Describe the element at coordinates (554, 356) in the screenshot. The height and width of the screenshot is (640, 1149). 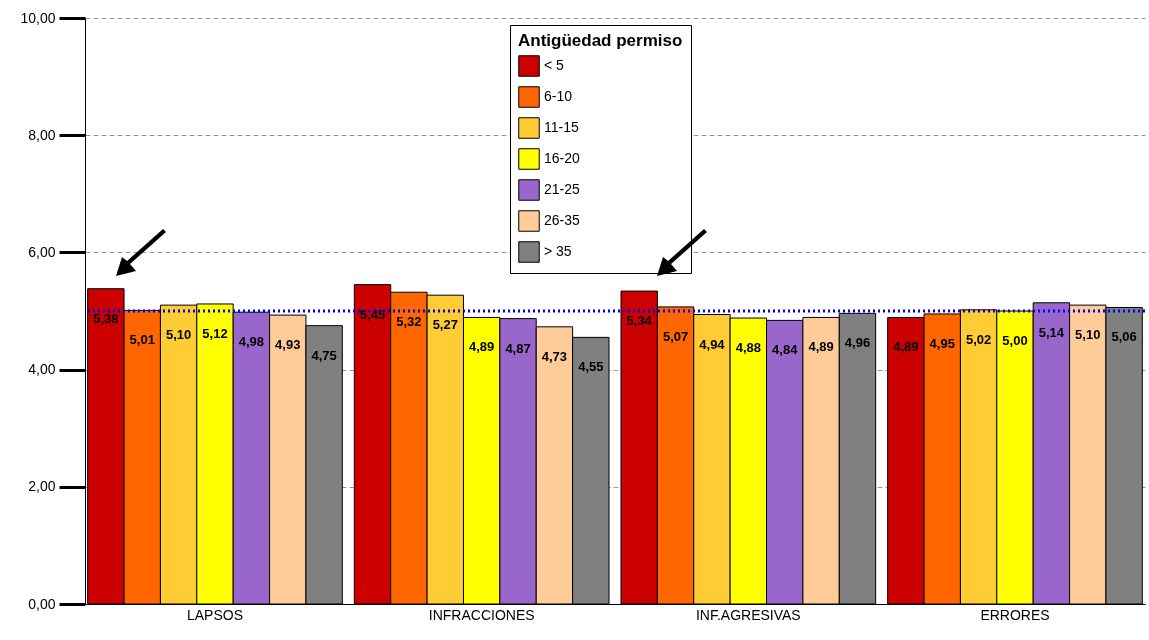
I see `data-label: 4,73` at that location.